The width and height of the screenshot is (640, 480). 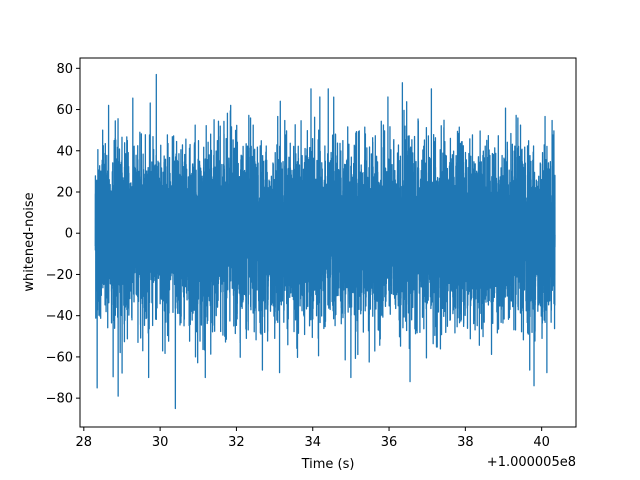 I want to click on y-tick-label: −40, so click(x=59, y=316).